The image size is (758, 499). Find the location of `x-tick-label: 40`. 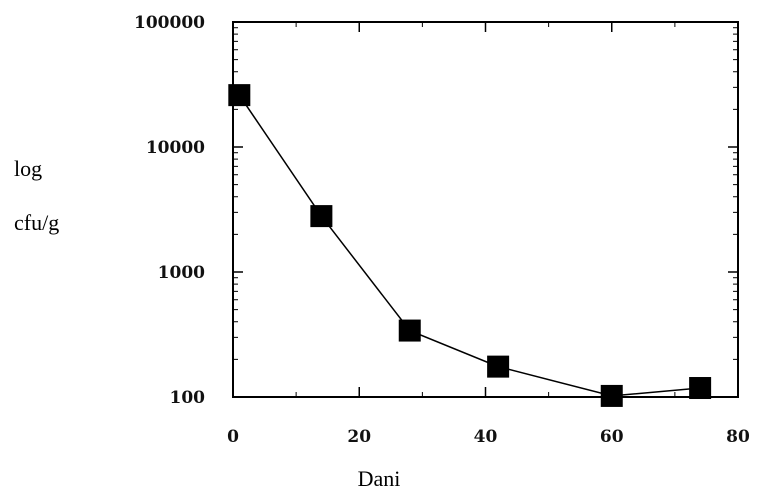

x-tick-label: 40 is located at coordinates (486, 437).